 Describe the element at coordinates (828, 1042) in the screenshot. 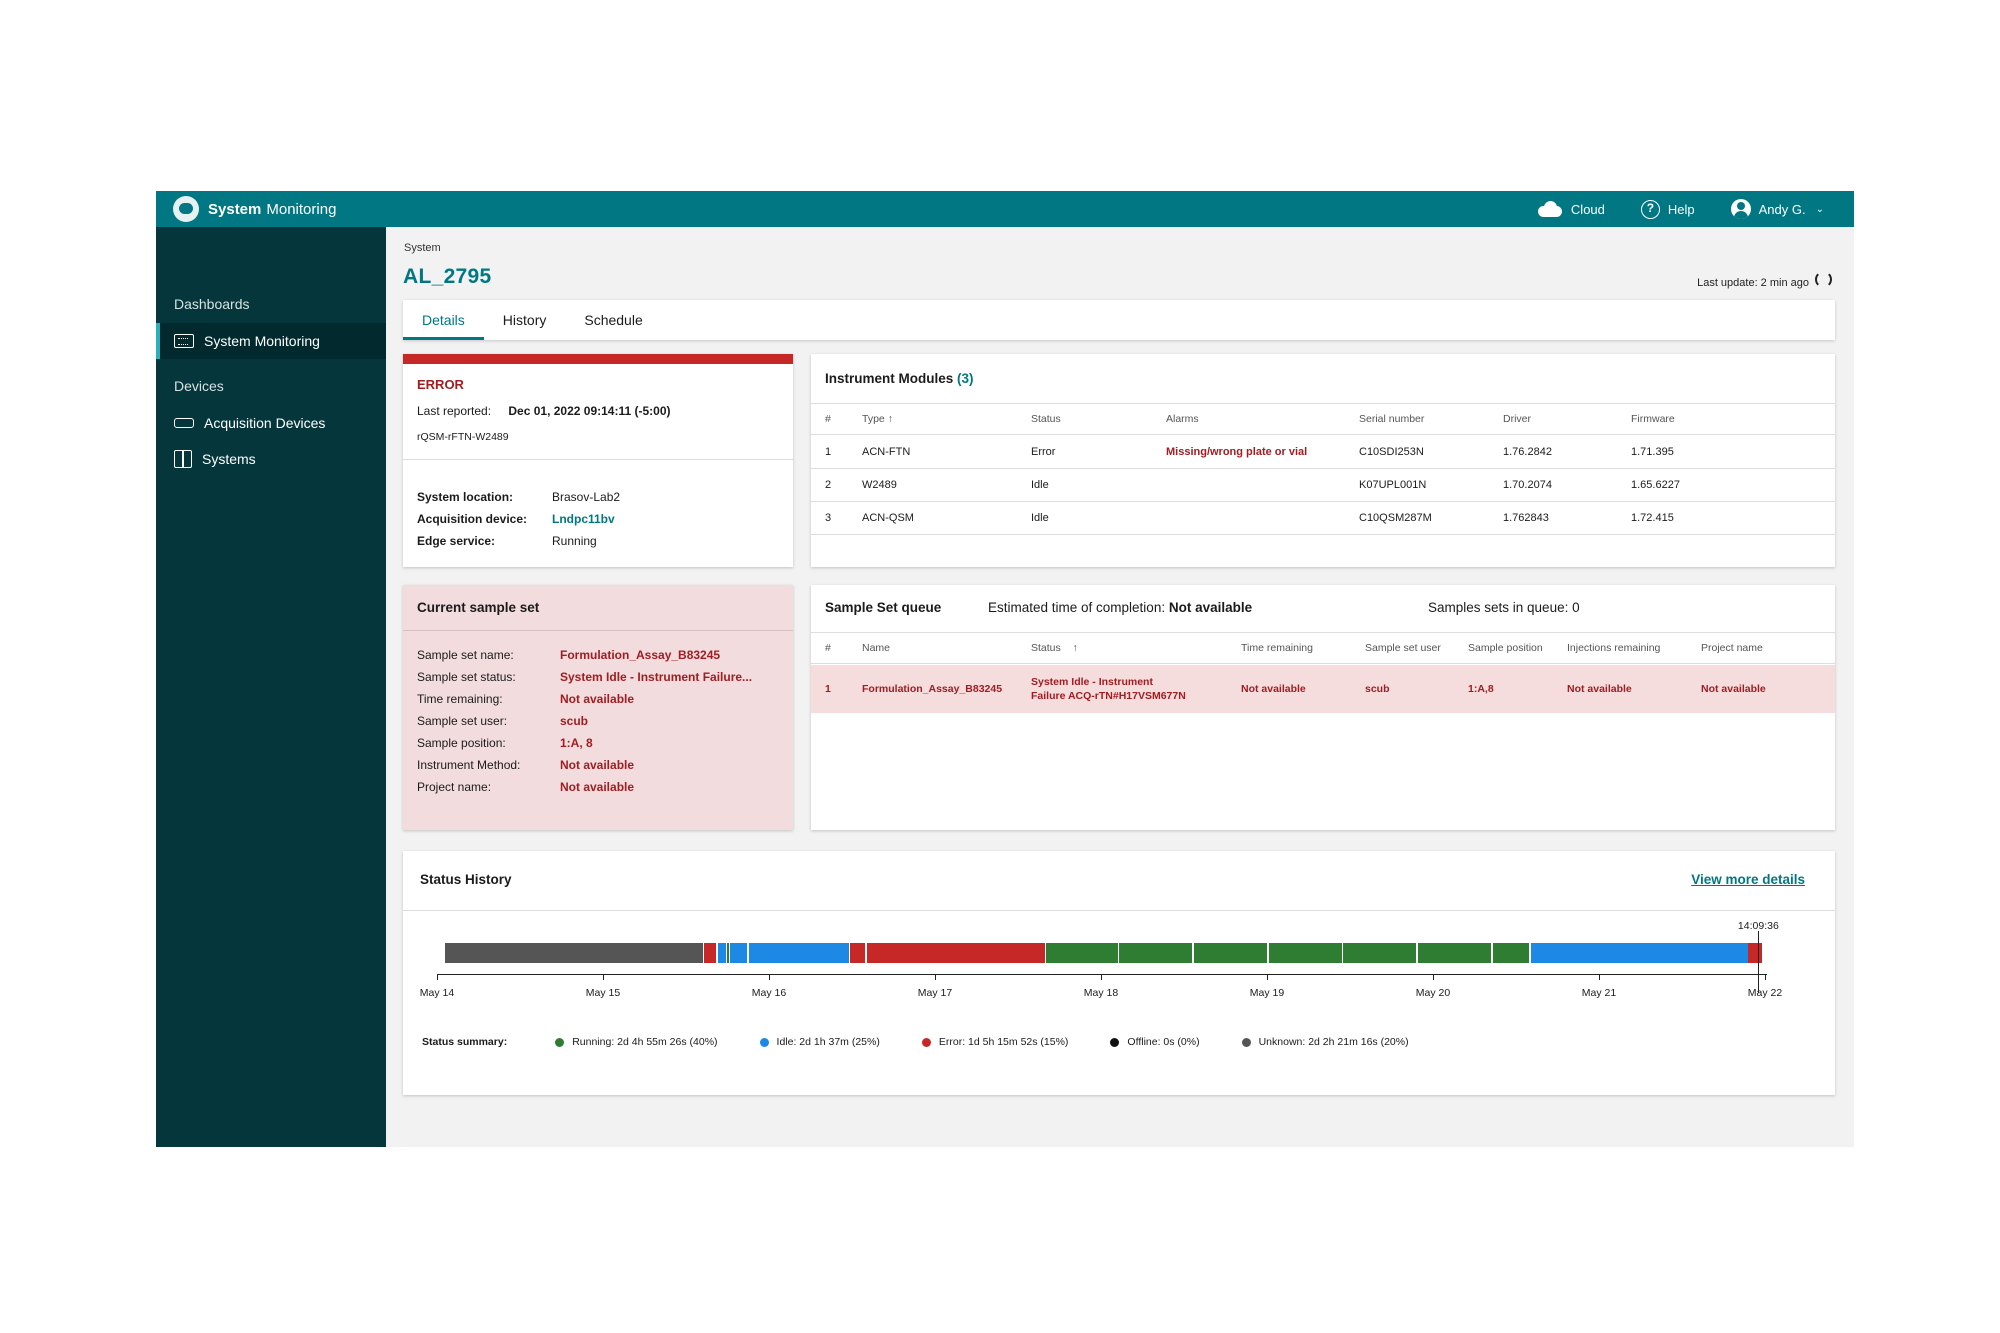

I see `legend-text: Idle: 2d 1h 37m (25%)` at that location.